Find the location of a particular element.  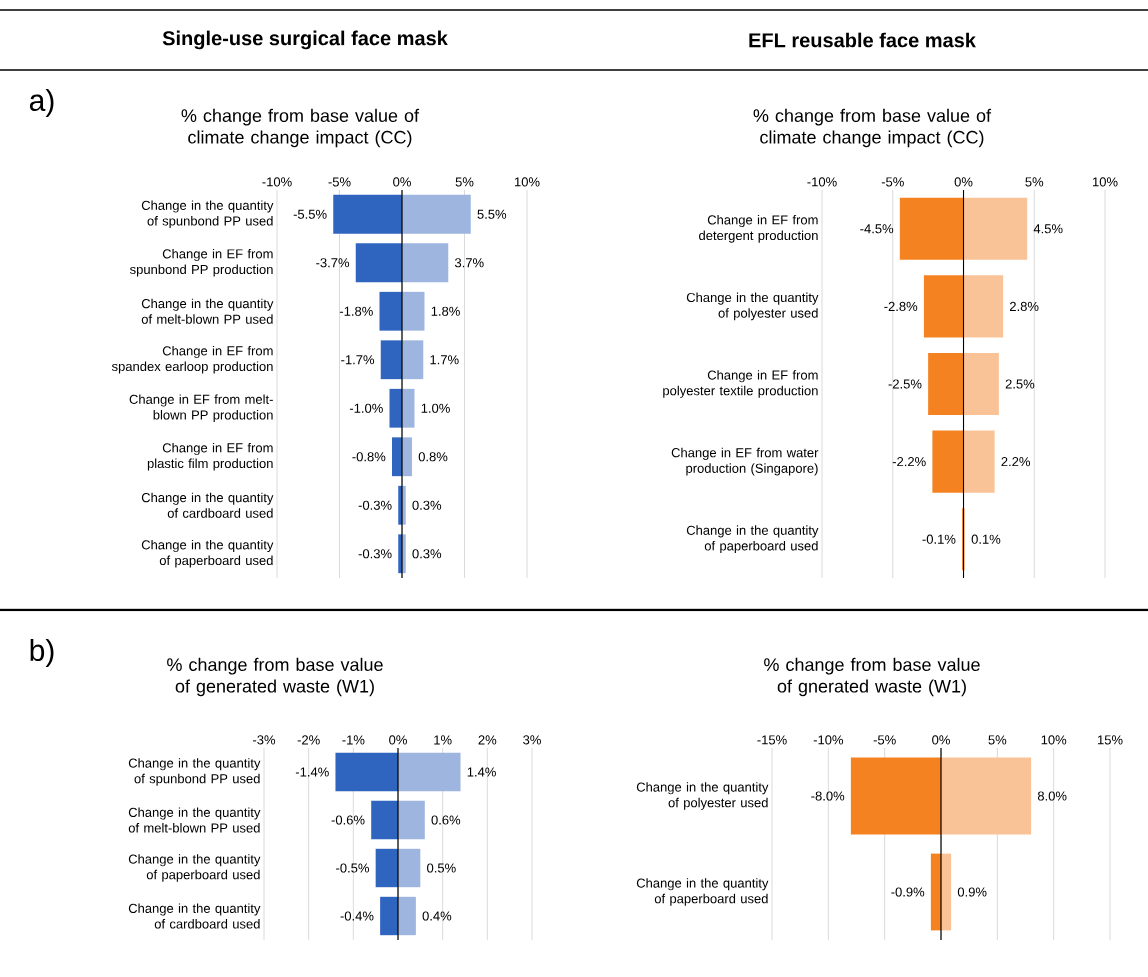

data-label: -4.5% is located at coordinates (877, 229).